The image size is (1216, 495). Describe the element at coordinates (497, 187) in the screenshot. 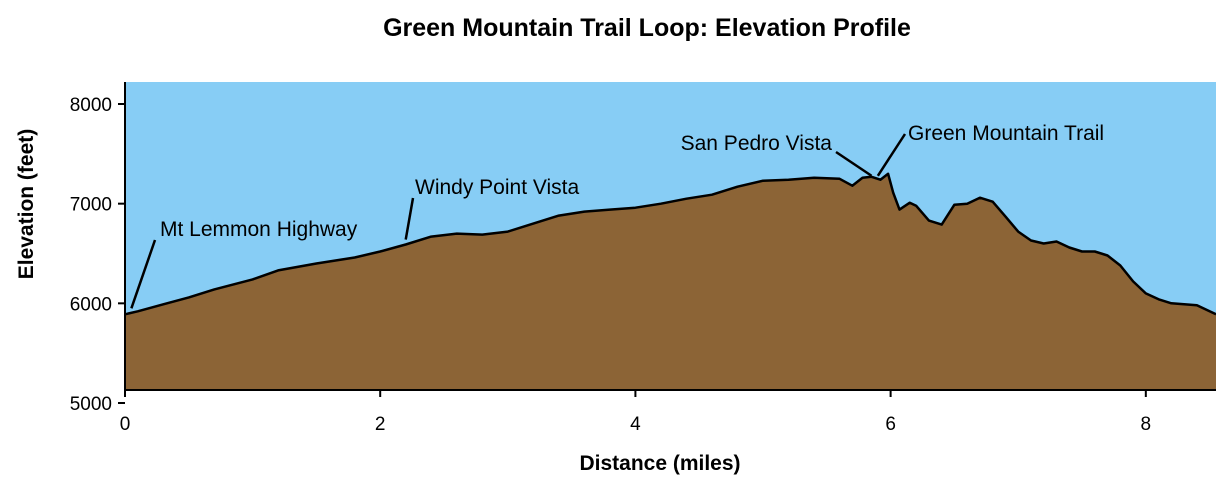

I see `annotation-label: Windy Point Vista` at that location.